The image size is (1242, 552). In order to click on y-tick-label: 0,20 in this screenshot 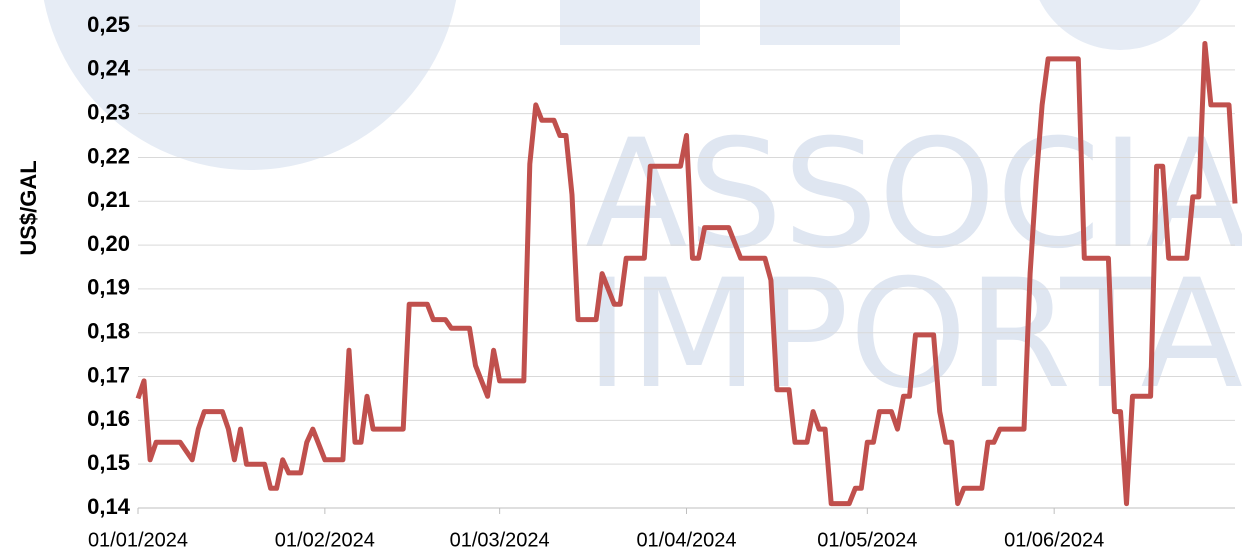, I will do `click(108, 243)`.